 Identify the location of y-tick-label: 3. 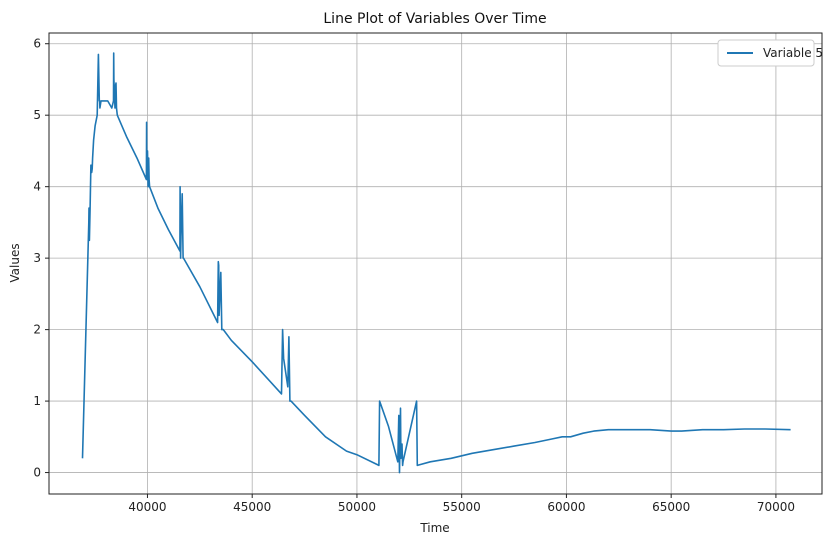
(37, 258).